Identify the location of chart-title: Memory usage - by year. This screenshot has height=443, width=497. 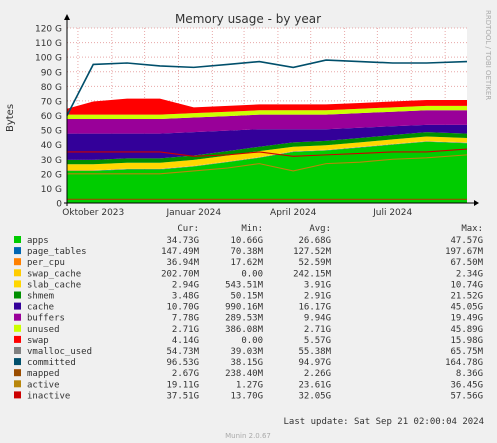
(248, 19).